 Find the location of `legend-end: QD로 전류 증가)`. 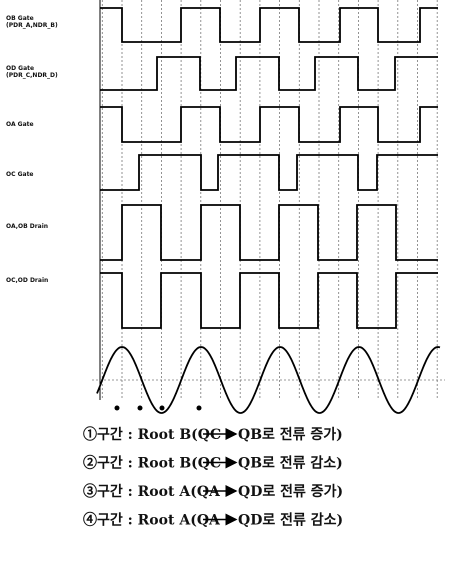

legend-end: QD로 전류 증가) is located at coordinates (290, 491).